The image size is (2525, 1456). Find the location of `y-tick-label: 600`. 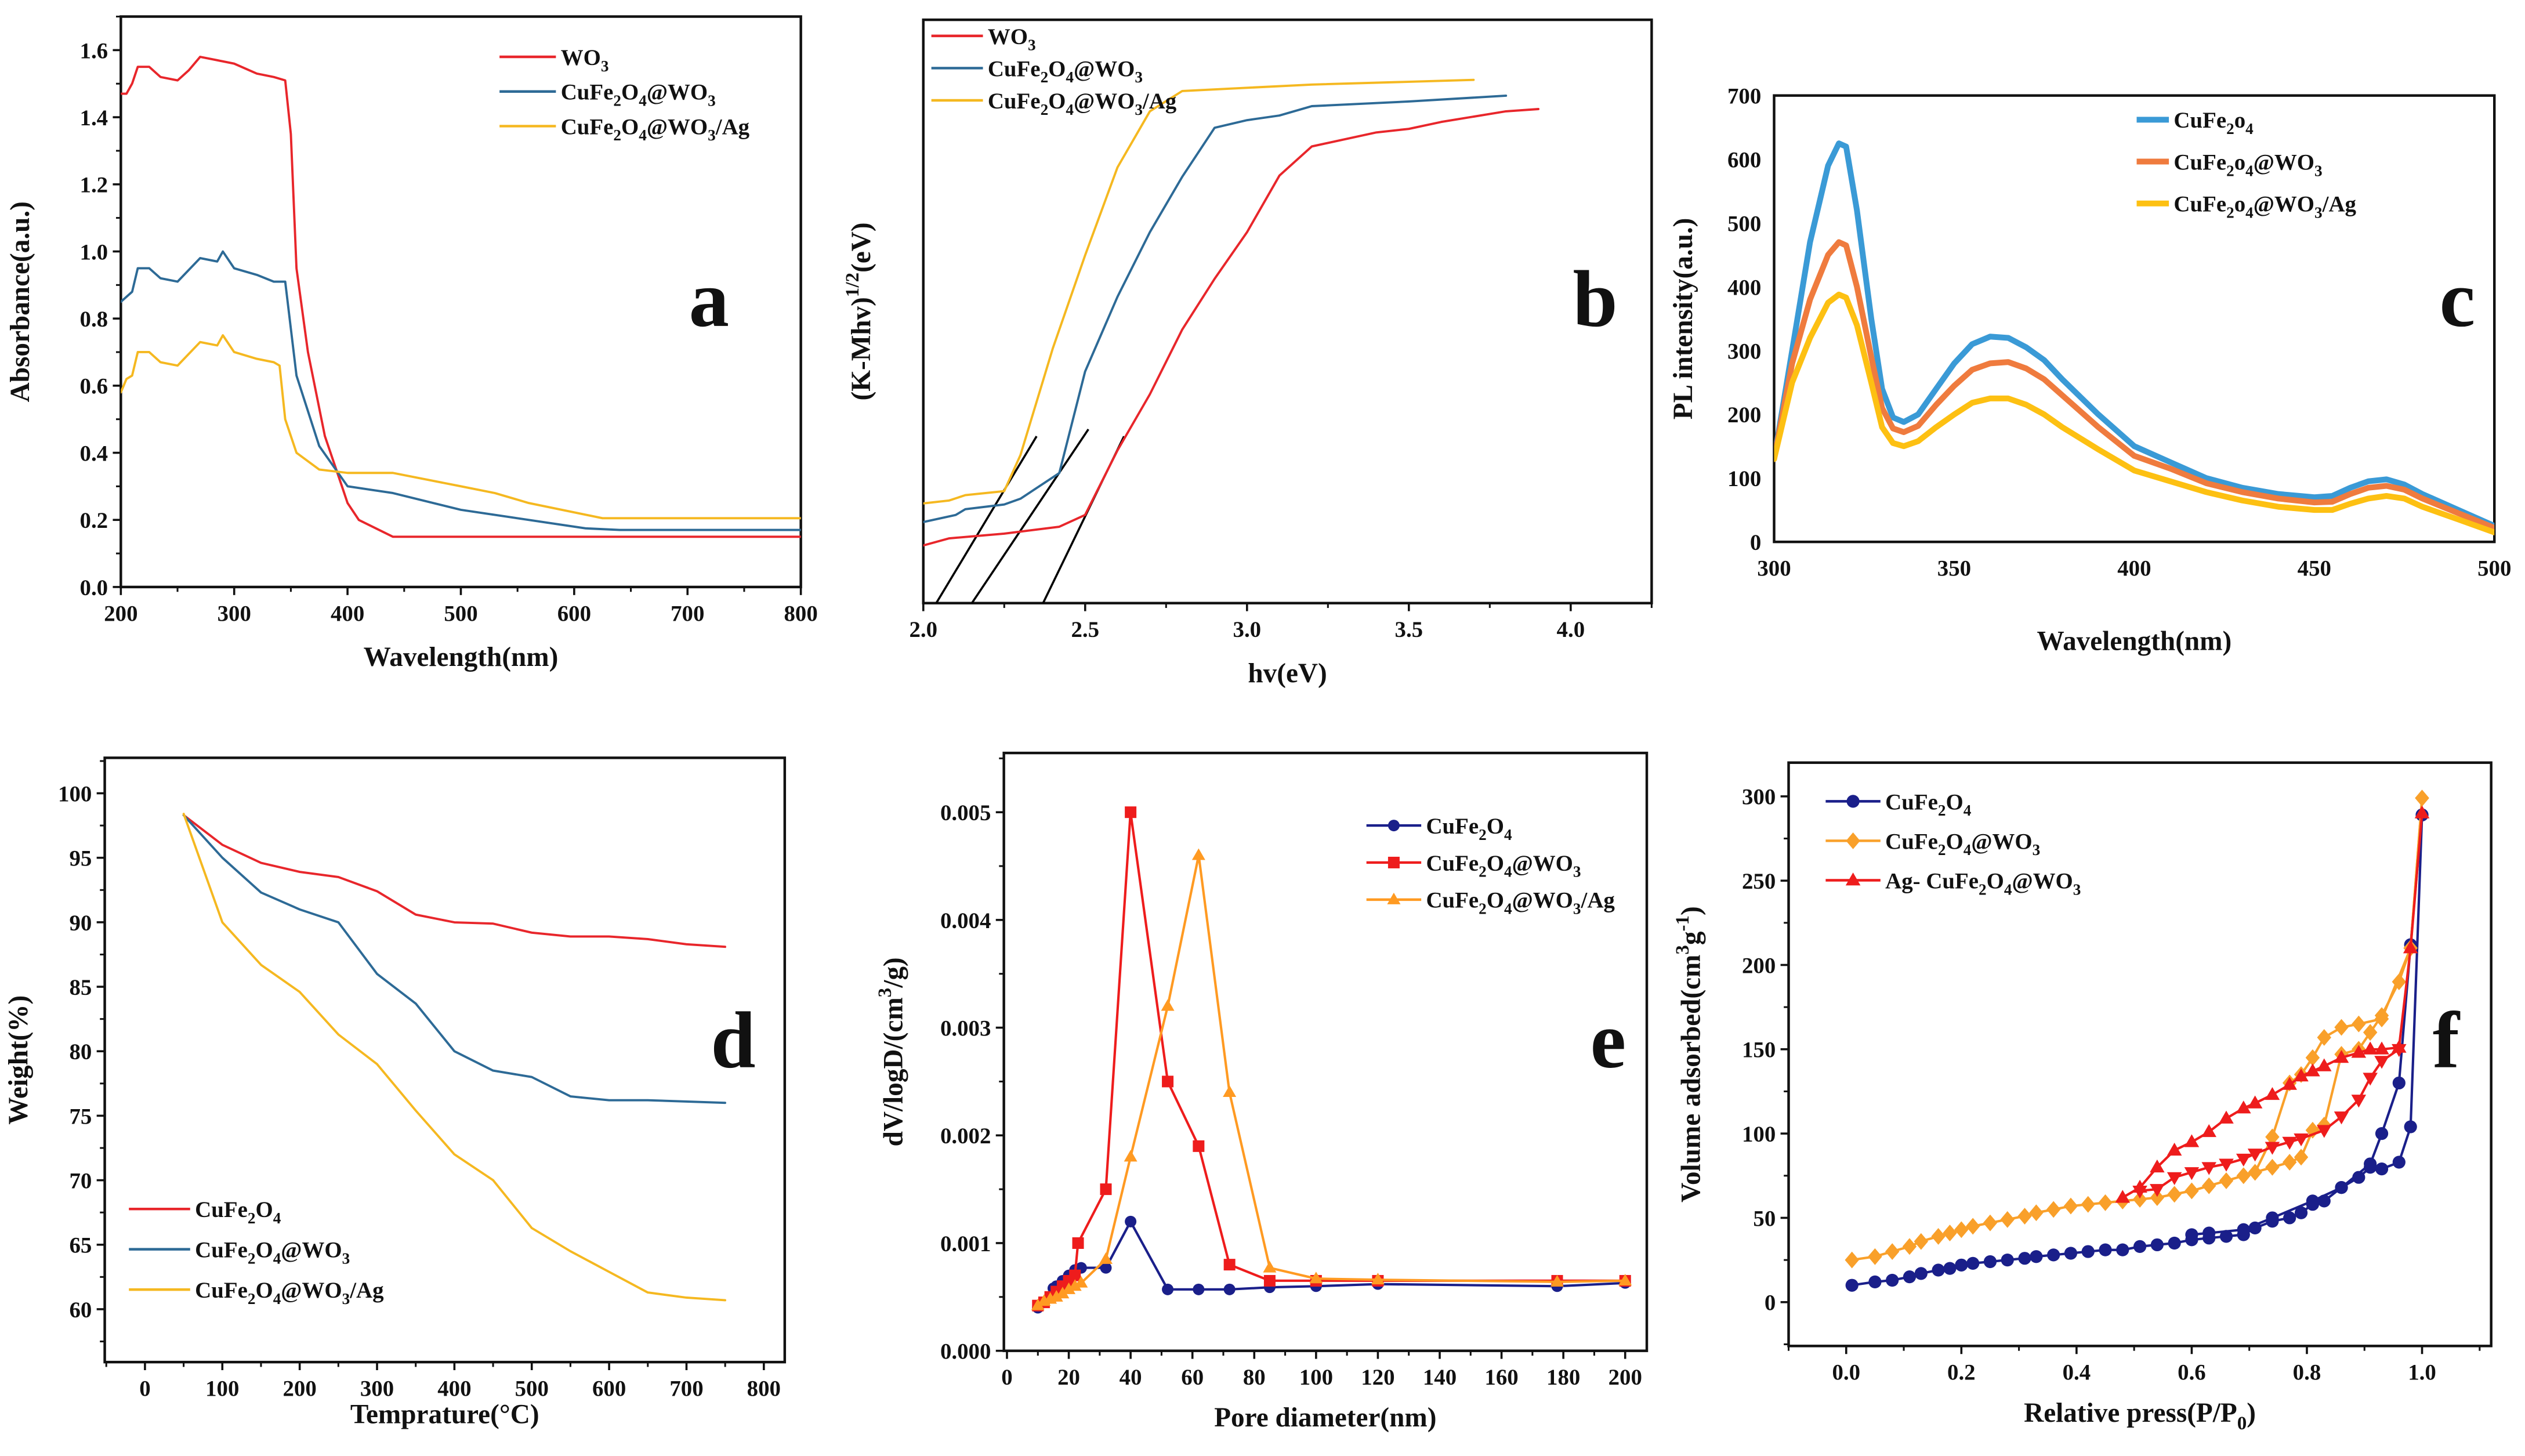

y-tick-label: 600 is located at coordinates (1744, 160).